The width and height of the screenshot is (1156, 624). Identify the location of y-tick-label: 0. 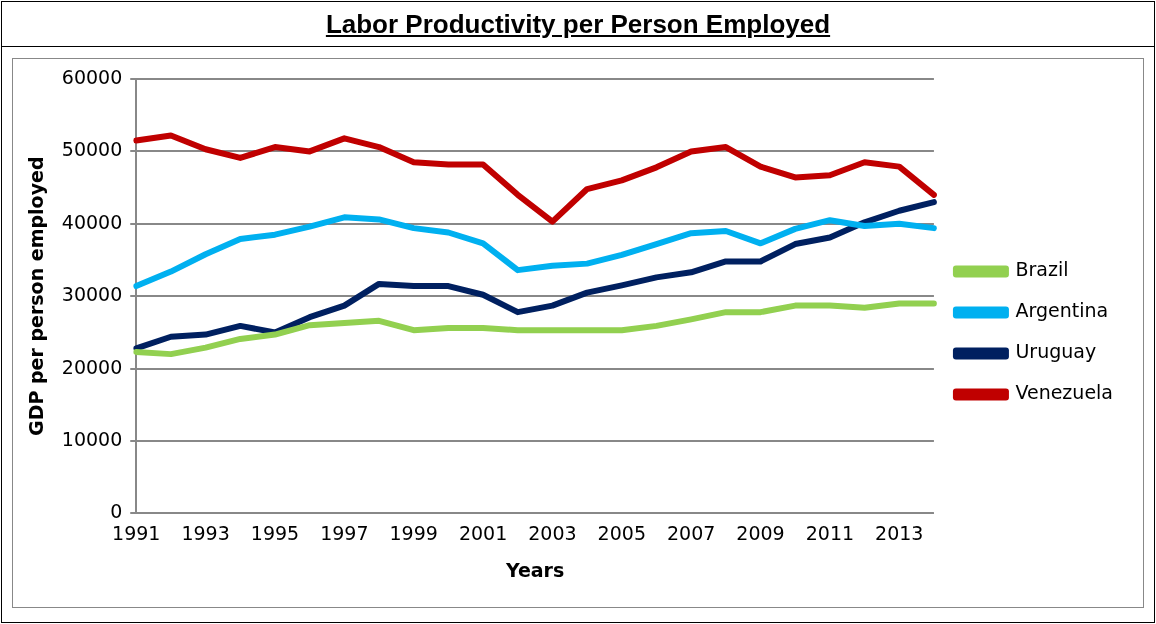
(116, 511).